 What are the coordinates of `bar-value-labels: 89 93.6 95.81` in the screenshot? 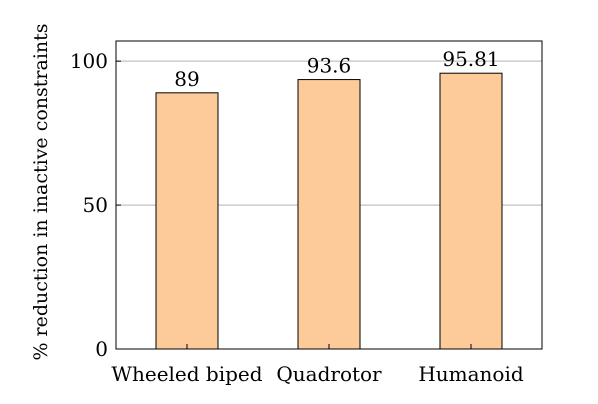 It's located at (336, 69).